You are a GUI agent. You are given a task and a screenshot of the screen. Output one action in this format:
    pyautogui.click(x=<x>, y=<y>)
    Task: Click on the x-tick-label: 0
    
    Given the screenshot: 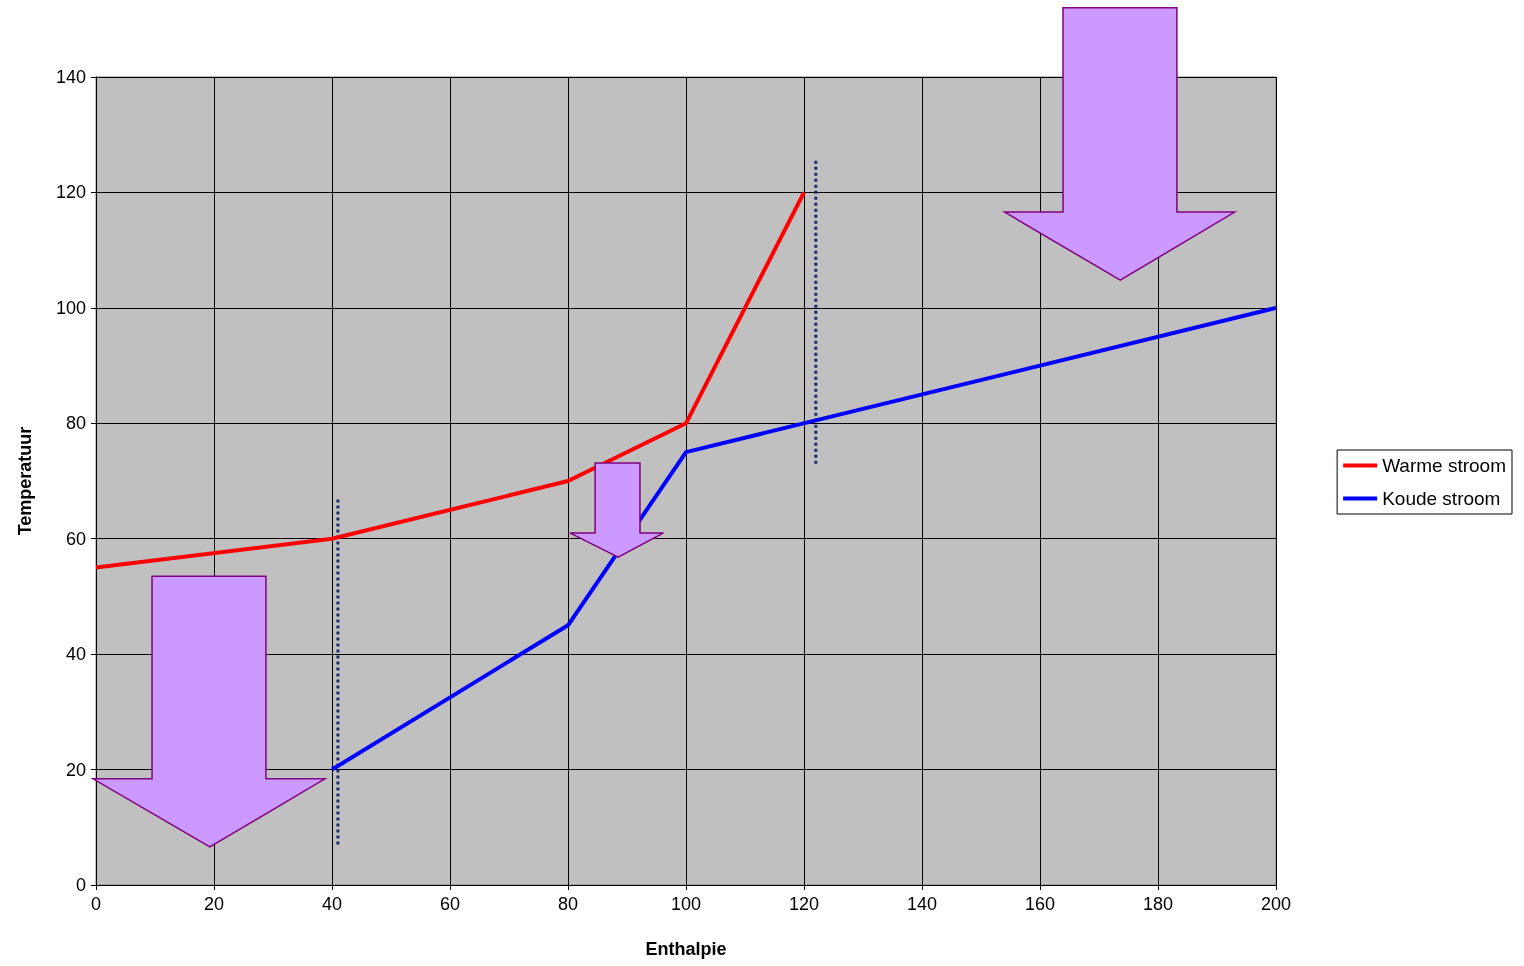 What is the action you would take?
    pyautogui.click(x=96, y=904)
    